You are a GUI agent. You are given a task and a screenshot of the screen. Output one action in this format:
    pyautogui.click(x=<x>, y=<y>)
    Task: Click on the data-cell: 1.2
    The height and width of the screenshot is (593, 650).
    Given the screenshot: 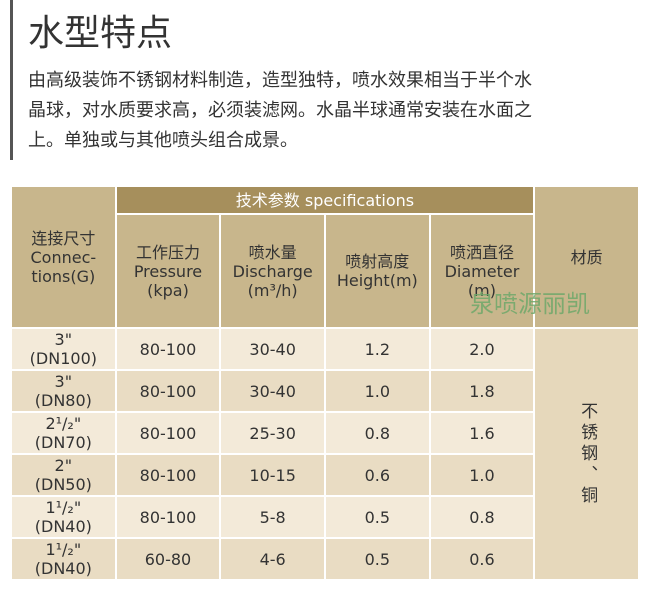 What is the action you would take?
    pyautogui.click(x=377, y=349)
    